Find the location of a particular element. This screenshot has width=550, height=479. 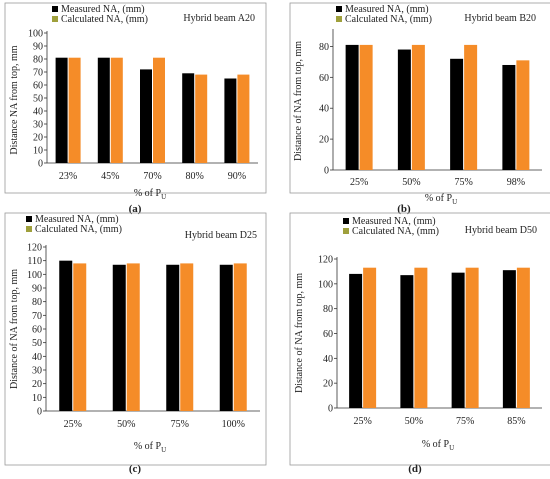

y-tick-label: 110 is located at coordinates (34, 261).